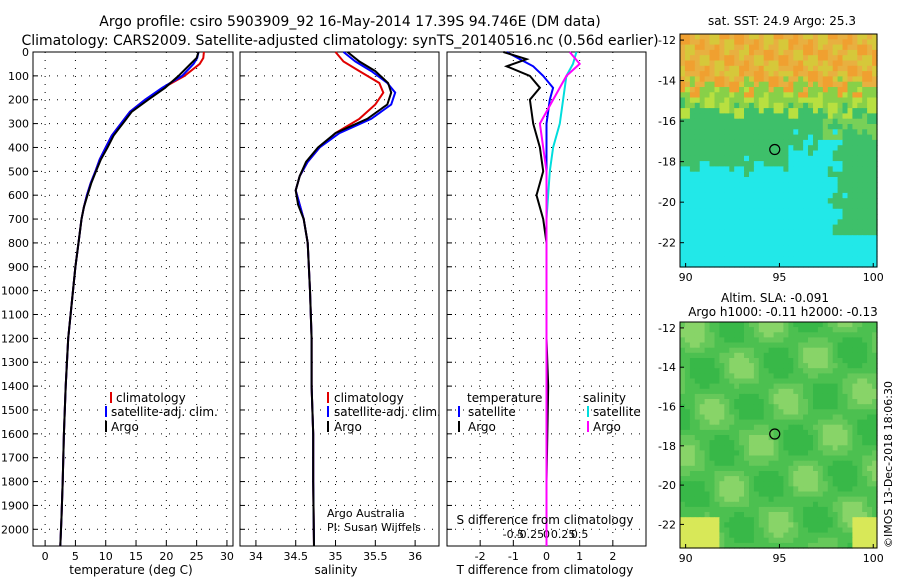 The image size is (900, 580). Describe the element at coordinates (778, 150) in the screenshot. I see `map-frame` at that location.